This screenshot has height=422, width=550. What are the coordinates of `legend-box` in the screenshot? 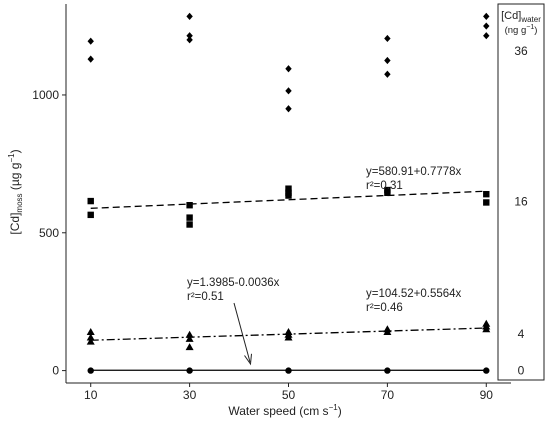 It's located at (521, 192).